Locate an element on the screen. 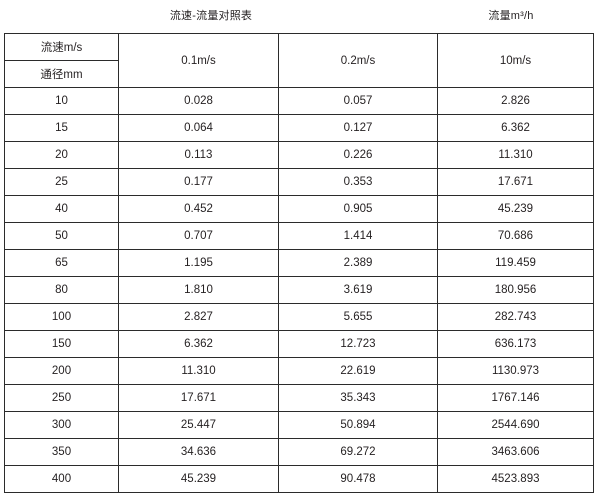 This screenshot has height=493, width=600. cell-flow-01: 1.195 is located at coordinates (198, 263).